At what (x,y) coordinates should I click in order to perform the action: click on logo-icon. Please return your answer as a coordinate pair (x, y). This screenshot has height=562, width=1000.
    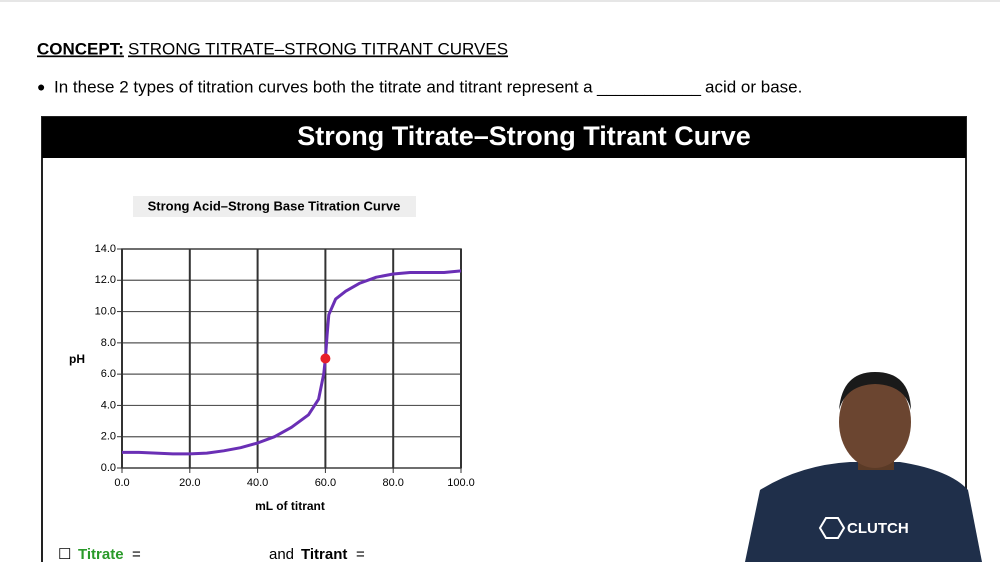
    Looking at the image, I should click on (832, 528).